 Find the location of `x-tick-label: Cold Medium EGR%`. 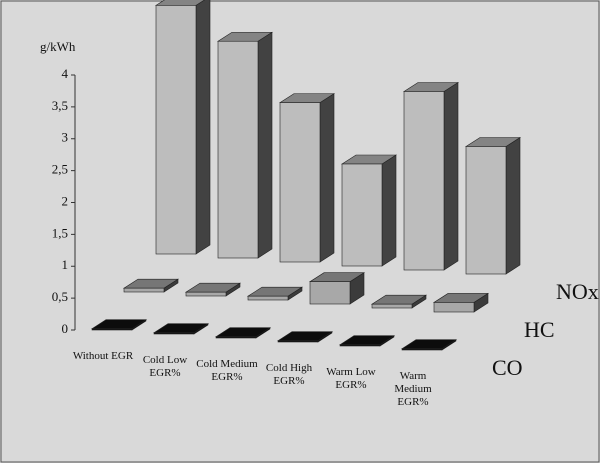

x-tick-label: Cold Medium EGR% is located at coordinates (227, 370).